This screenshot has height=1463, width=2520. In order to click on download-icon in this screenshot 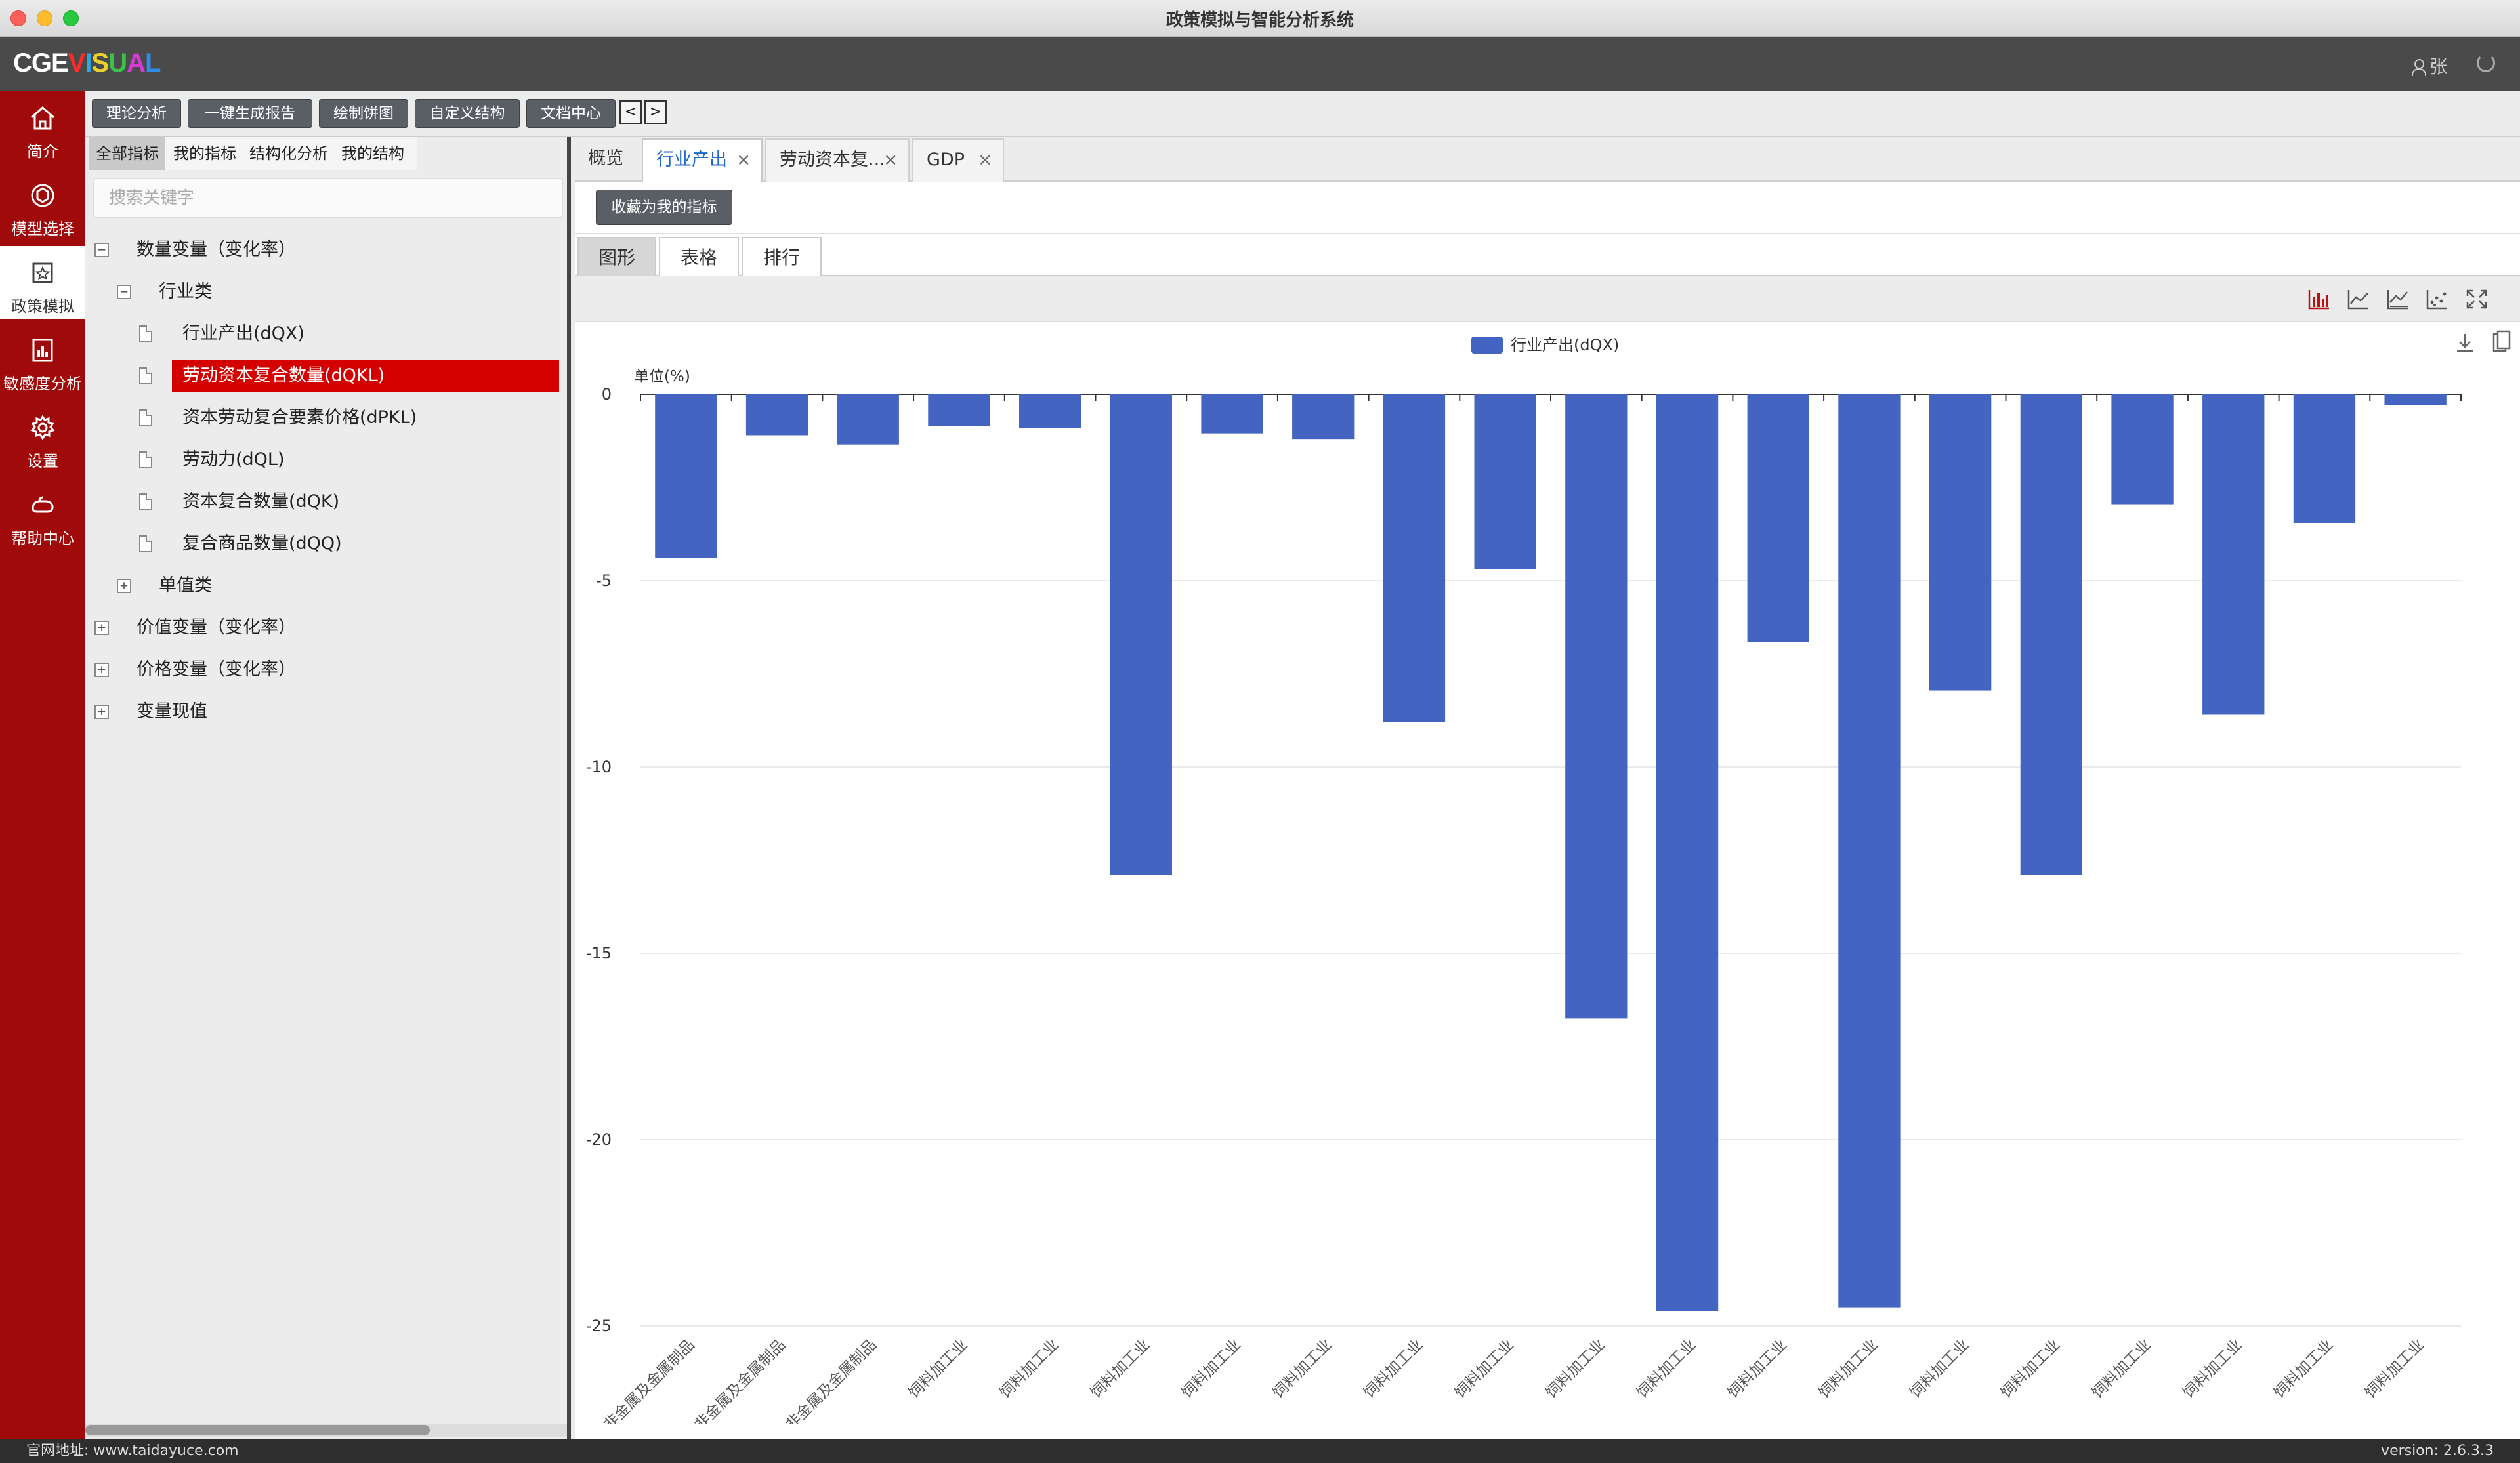, I will do `click(2465, 343)`.